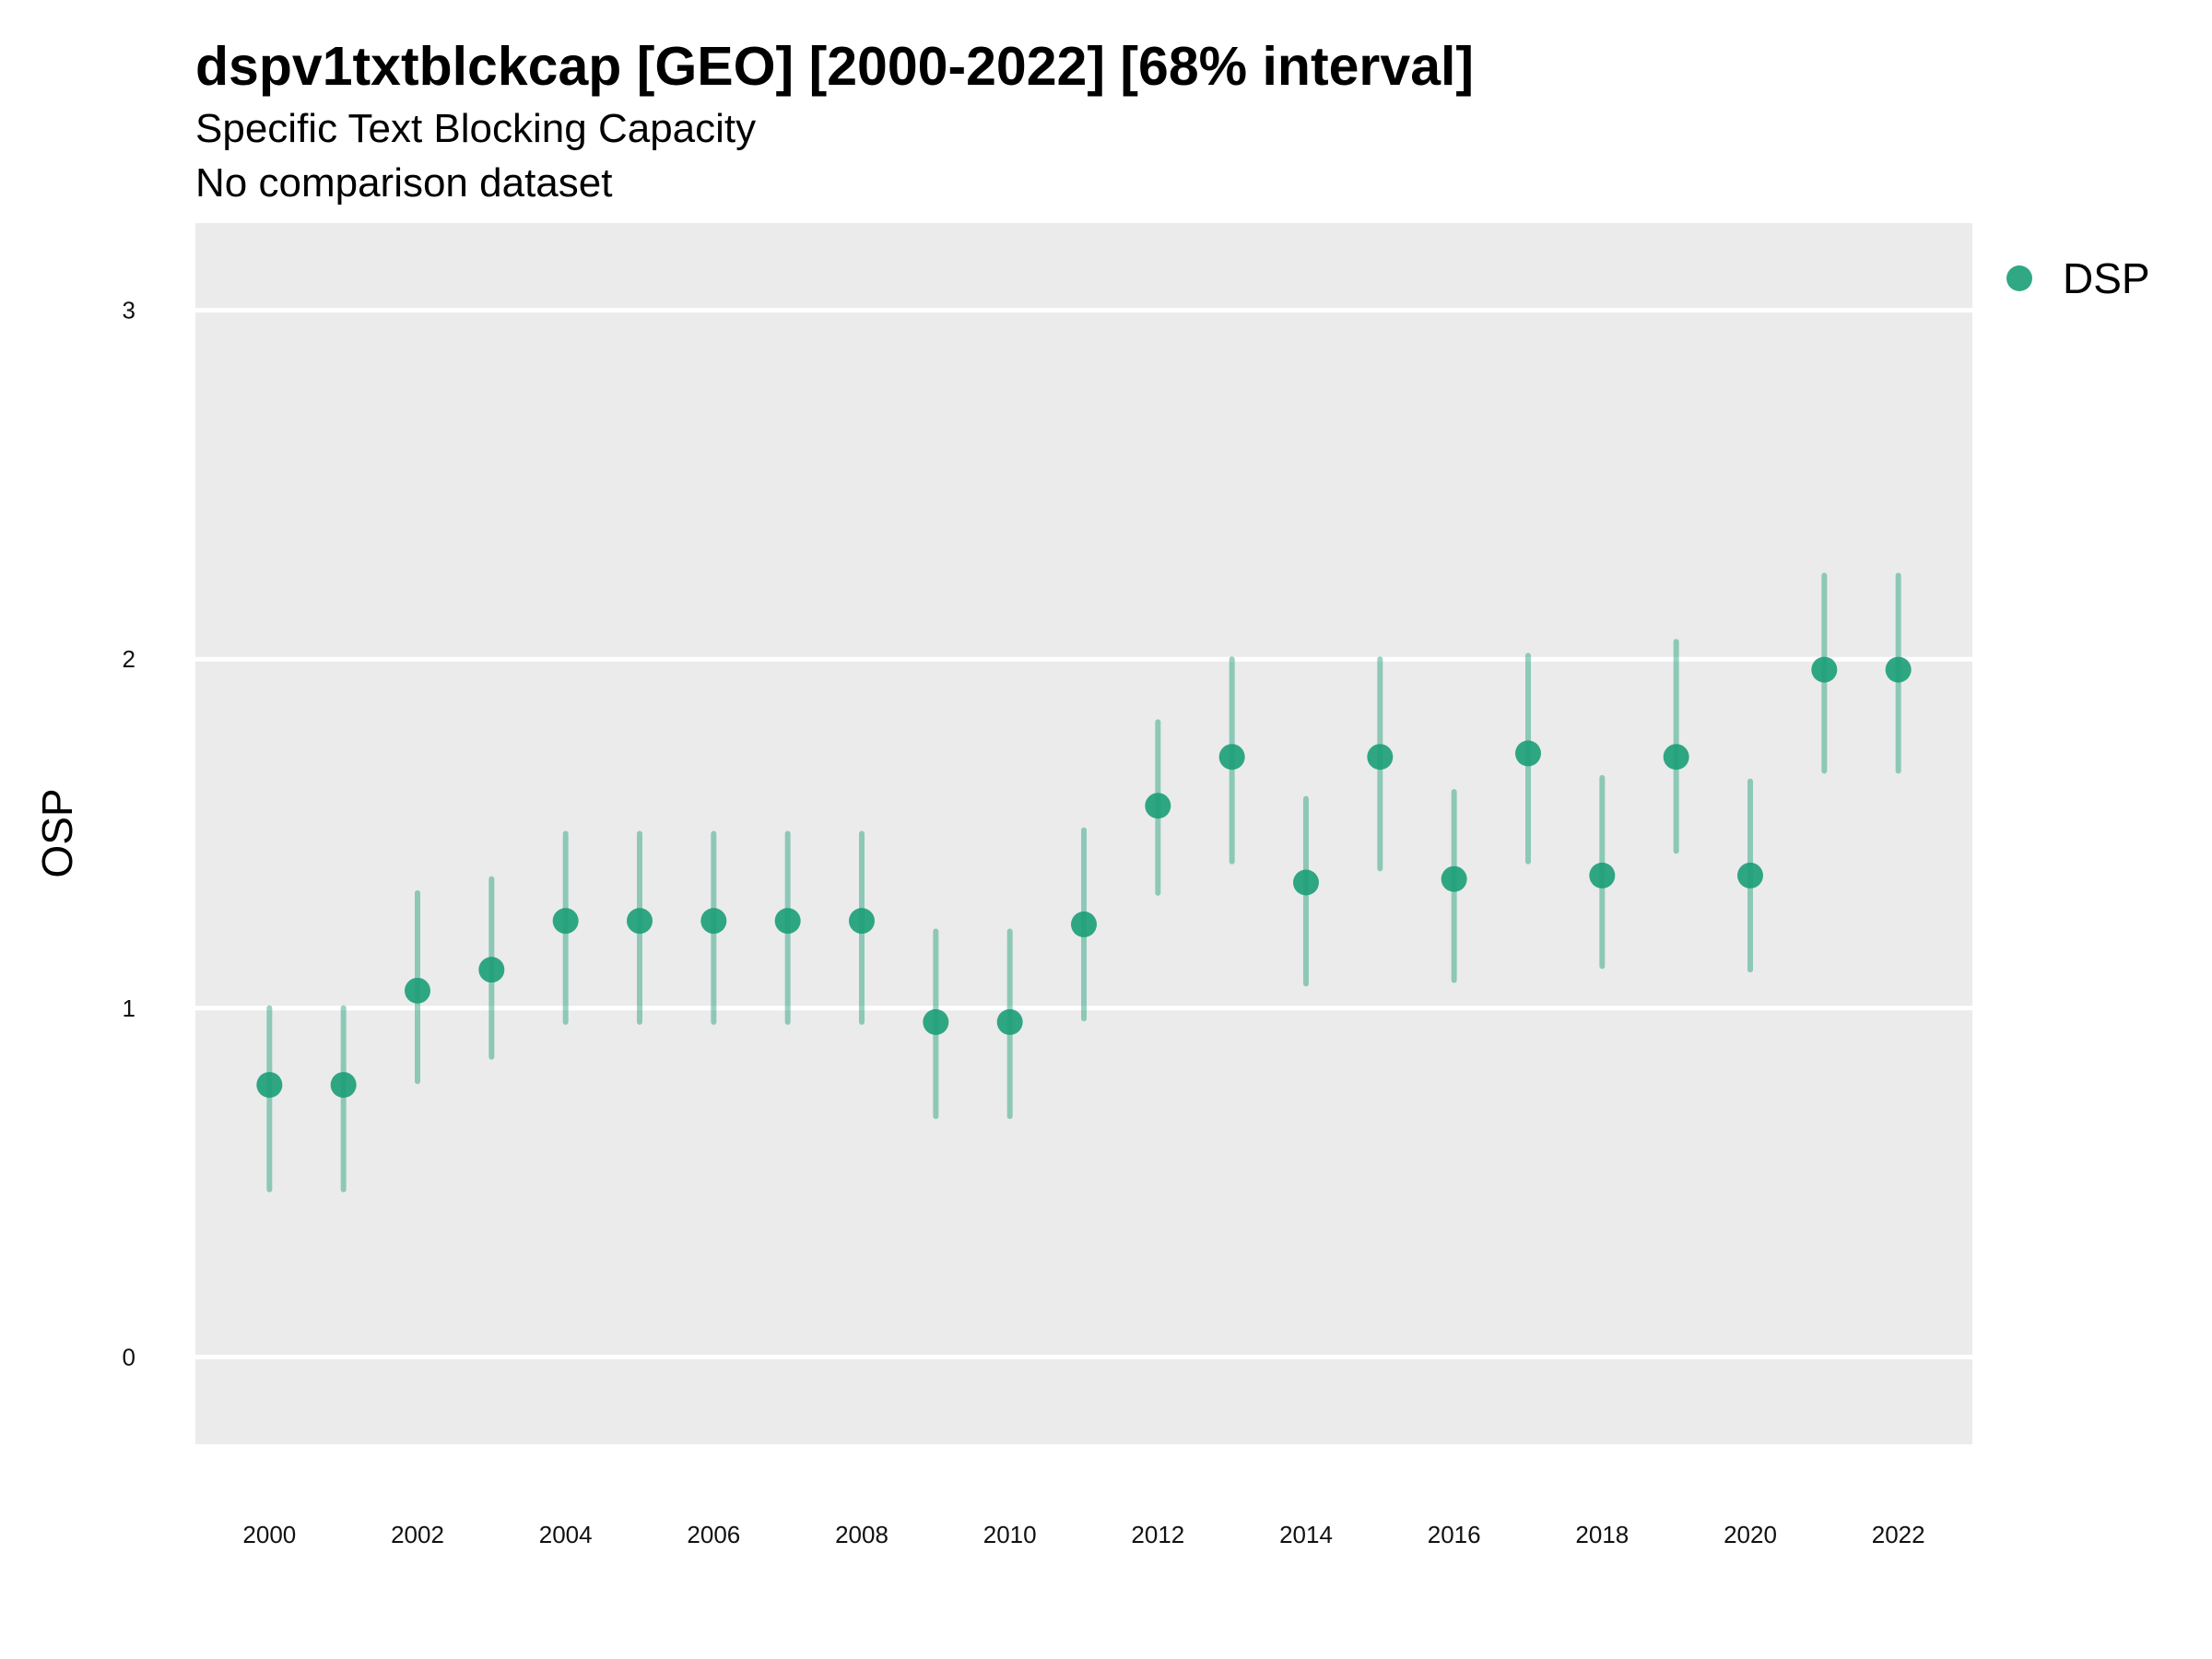 The image size is (2212, 1659). What do you see at coordinates (475, 128) in the screenshot?
I see `chart-subtitle: Specific Text Blocking Capacity` at bounding box center [475, 128].